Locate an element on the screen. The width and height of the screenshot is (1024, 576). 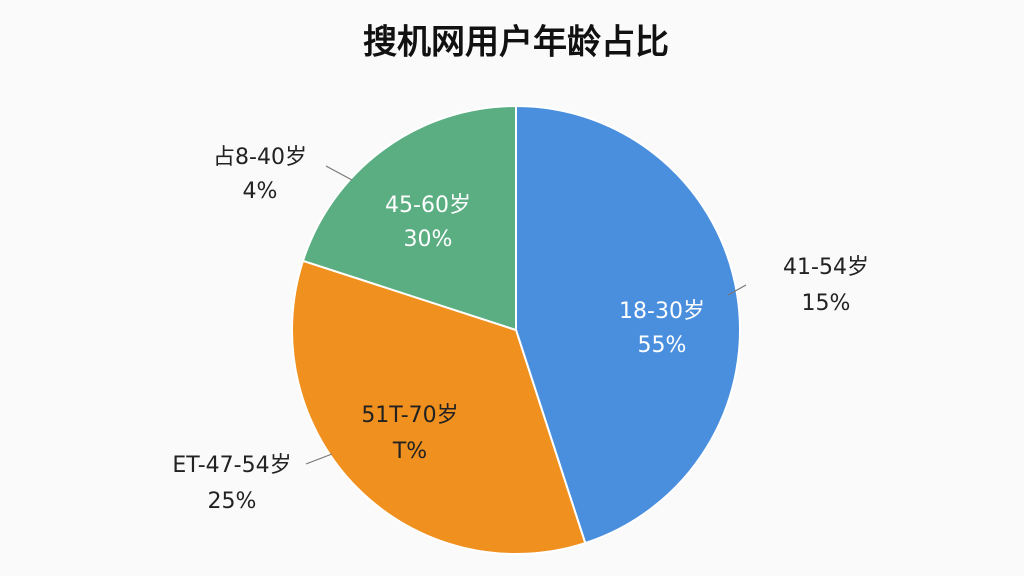
slice-label: 18-30岁 is located at coordinates (662, 311).